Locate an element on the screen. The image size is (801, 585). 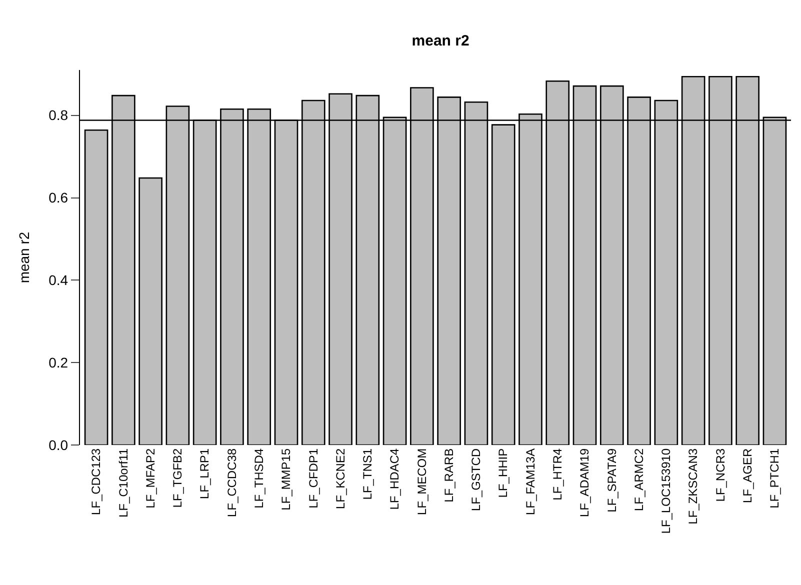
x-tick-label: LF_KCNE2 is located at coordinates (340, 479).